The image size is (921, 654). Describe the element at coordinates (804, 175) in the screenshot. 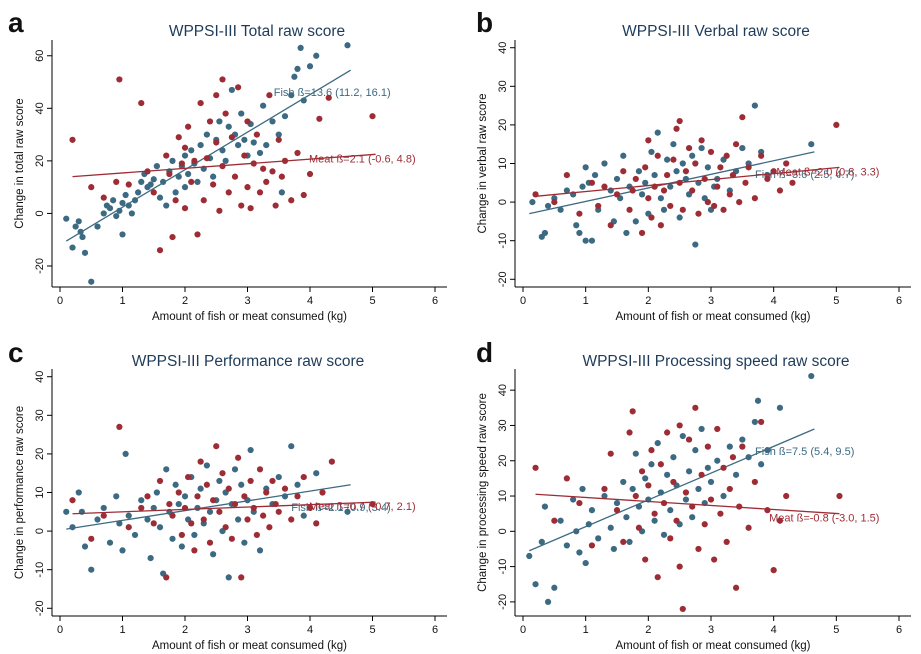

I see `fish-annotation: Fish ß=3.6 (2.5, 4.7)` at that location.